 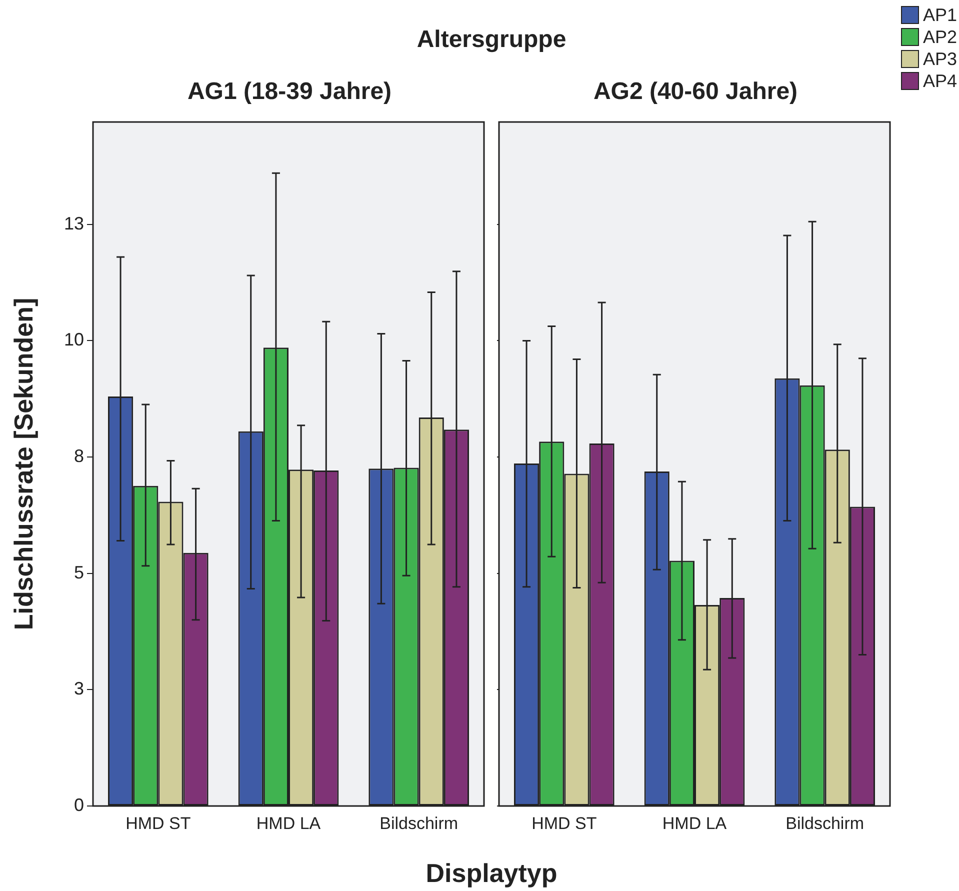 What do you see at coordinates (491, 40) in the screenshot?
I see `text: Altersgruppe` at bounding box center [491, 40].